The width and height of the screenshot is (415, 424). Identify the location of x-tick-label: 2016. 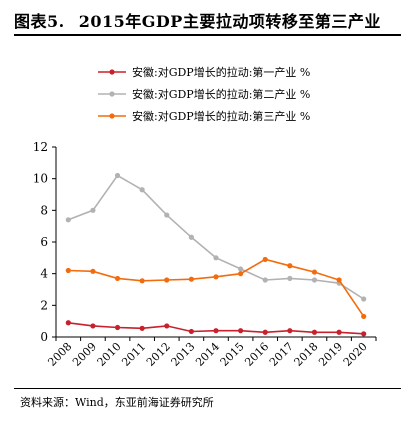
(256, 354).